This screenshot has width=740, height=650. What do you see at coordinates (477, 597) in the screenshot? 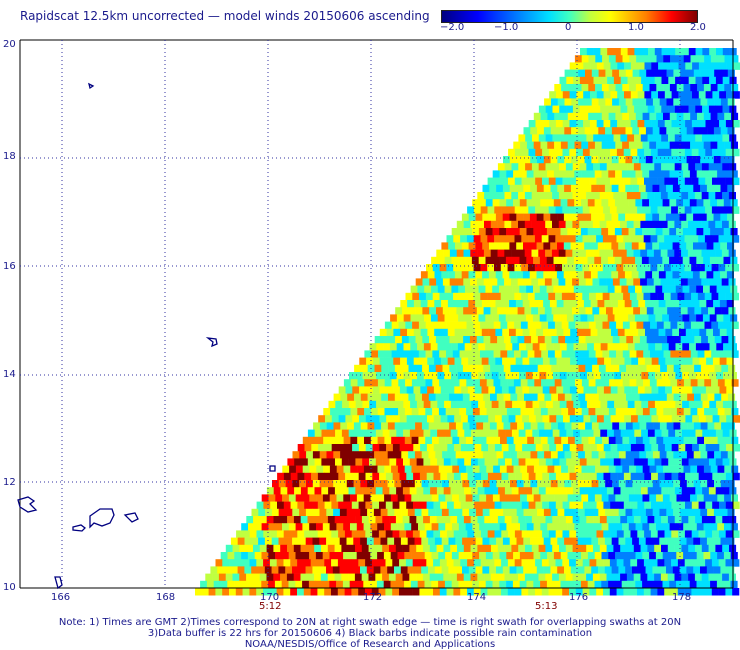
I see `lon-label-174: 174` at bounding box center [477, 597].